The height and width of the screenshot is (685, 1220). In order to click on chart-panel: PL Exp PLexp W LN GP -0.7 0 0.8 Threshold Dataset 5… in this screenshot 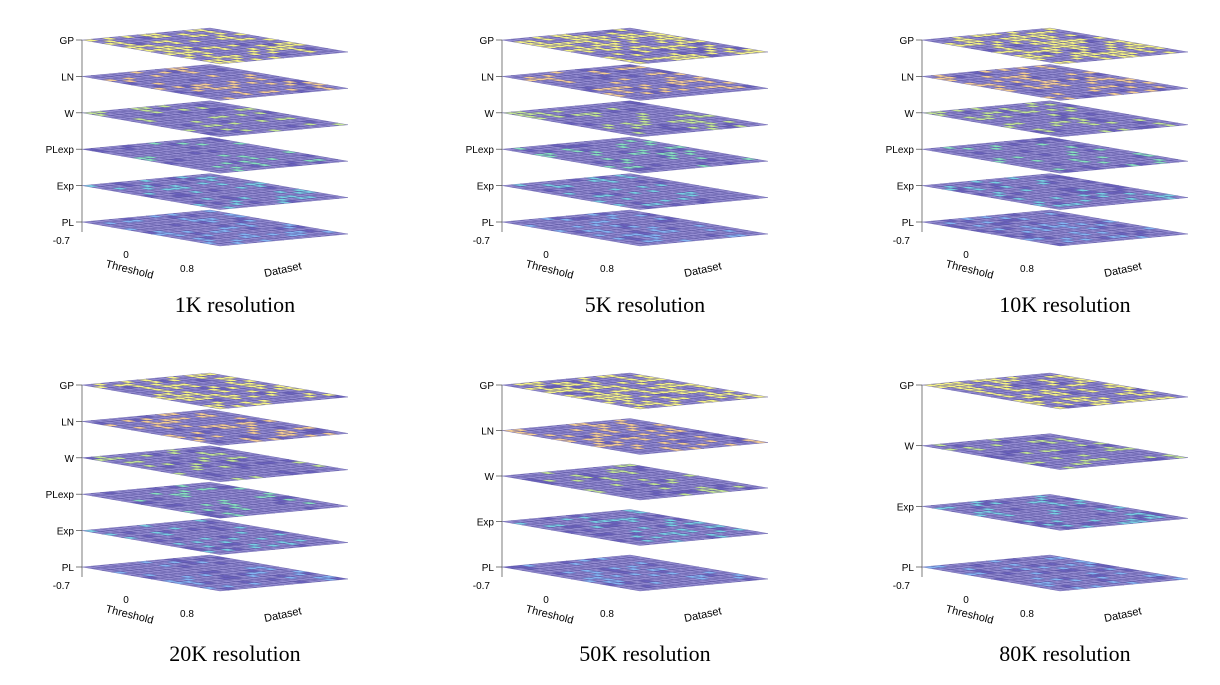, I will do `click(630, 175)`.